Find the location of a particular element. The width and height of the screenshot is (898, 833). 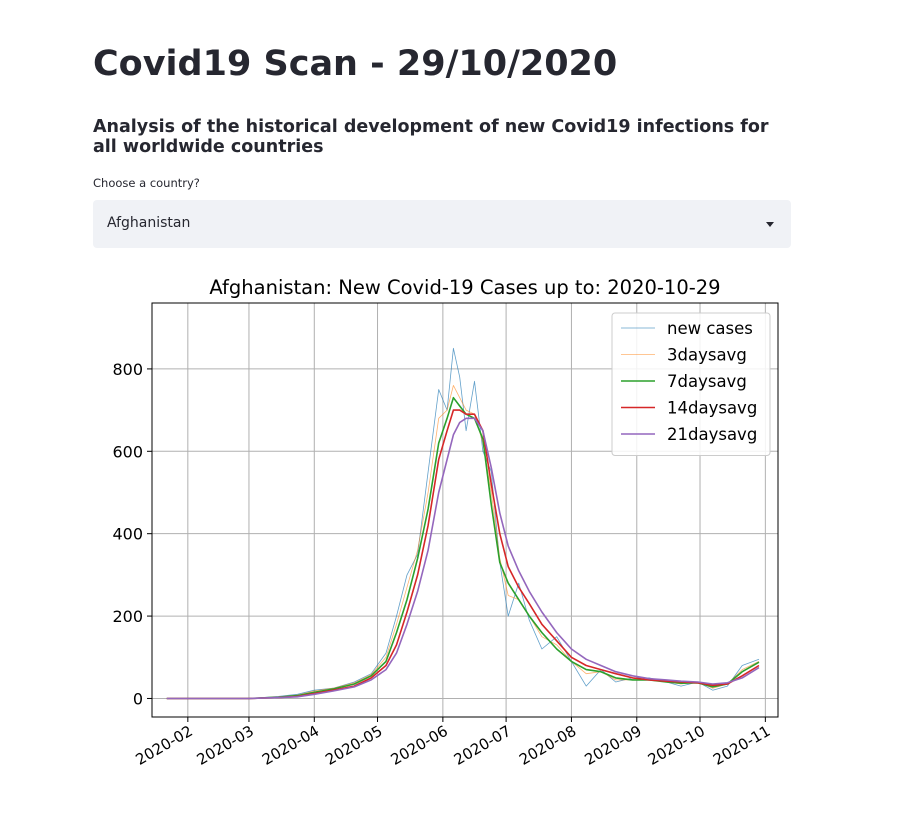

legend-label: new cases is located at coordinates (710, 328).